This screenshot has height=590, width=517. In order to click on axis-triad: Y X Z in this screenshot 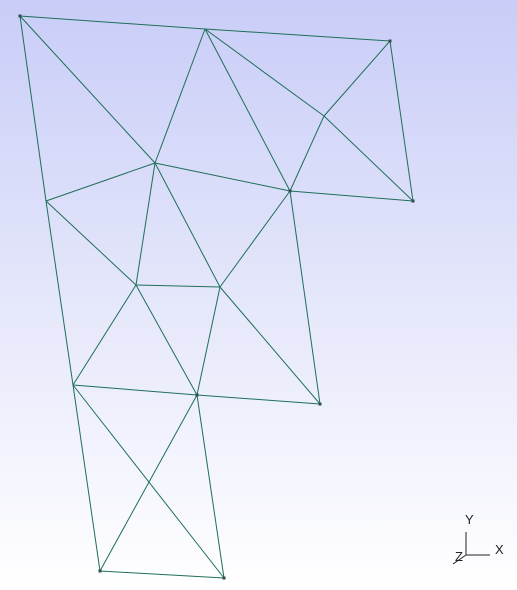, I will do `click(480, 538)`.